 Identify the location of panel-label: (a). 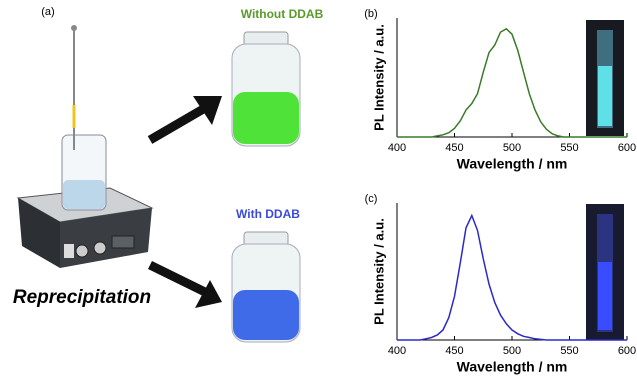
(47, 12).